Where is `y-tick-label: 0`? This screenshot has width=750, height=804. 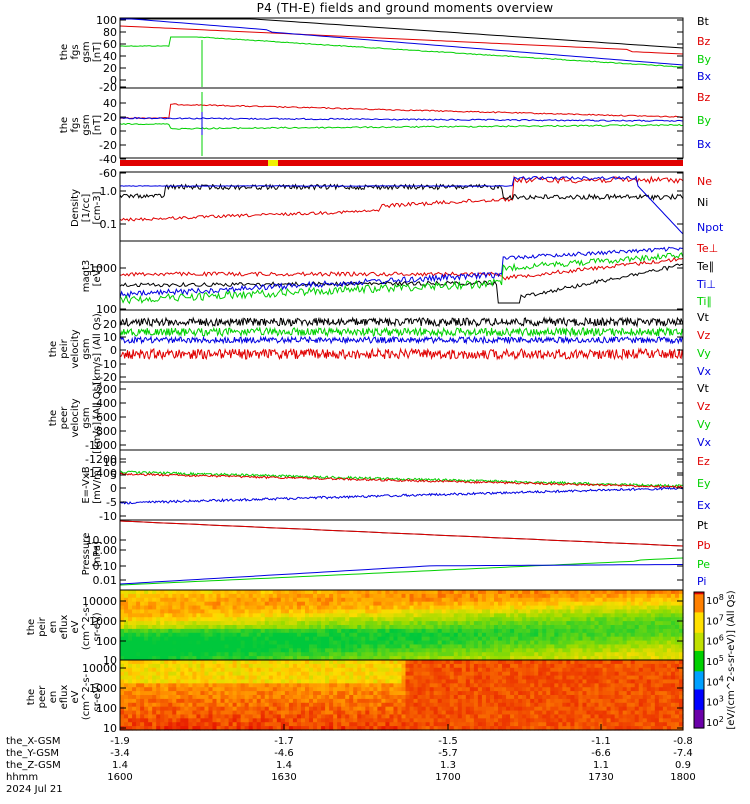
y-tick-label: 0 is located at coordinates (113, 488).